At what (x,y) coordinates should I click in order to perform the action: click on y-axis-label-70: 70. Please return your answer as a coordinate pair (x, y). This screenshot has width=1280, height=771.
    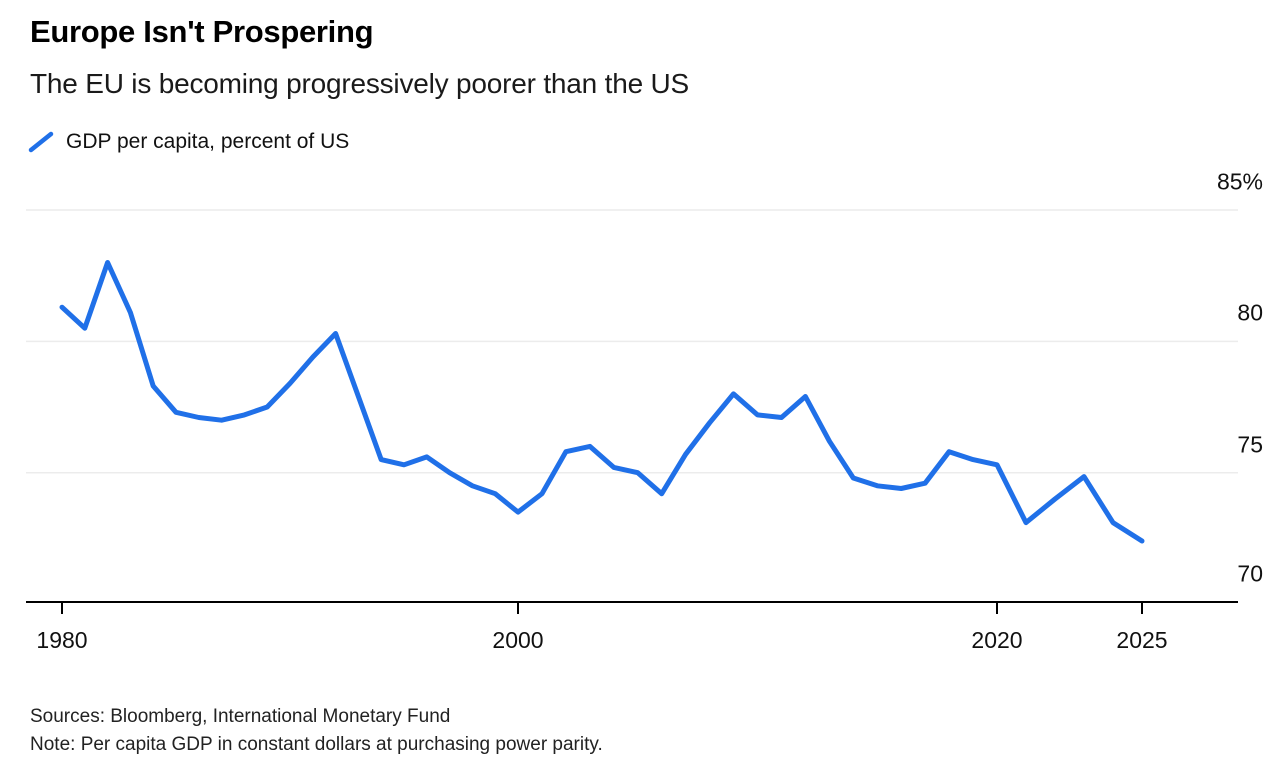
    Looking at the image, I should click on (1250, 573).